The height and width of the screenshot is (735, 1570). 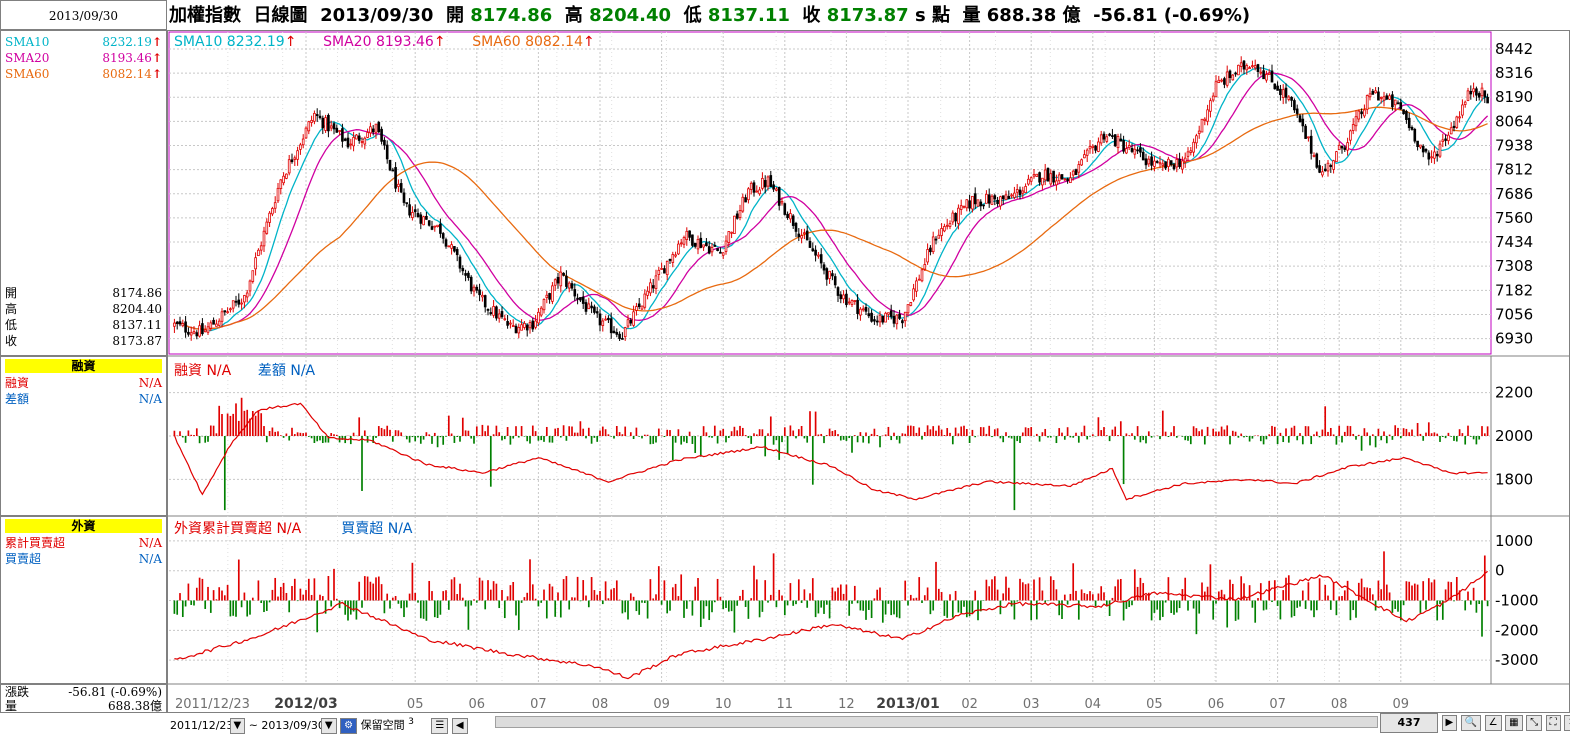 What do you see at coordinates (1567, 723) in the screenshot?
I see `close-icon: ✕` at bounding box center [1567, 723].